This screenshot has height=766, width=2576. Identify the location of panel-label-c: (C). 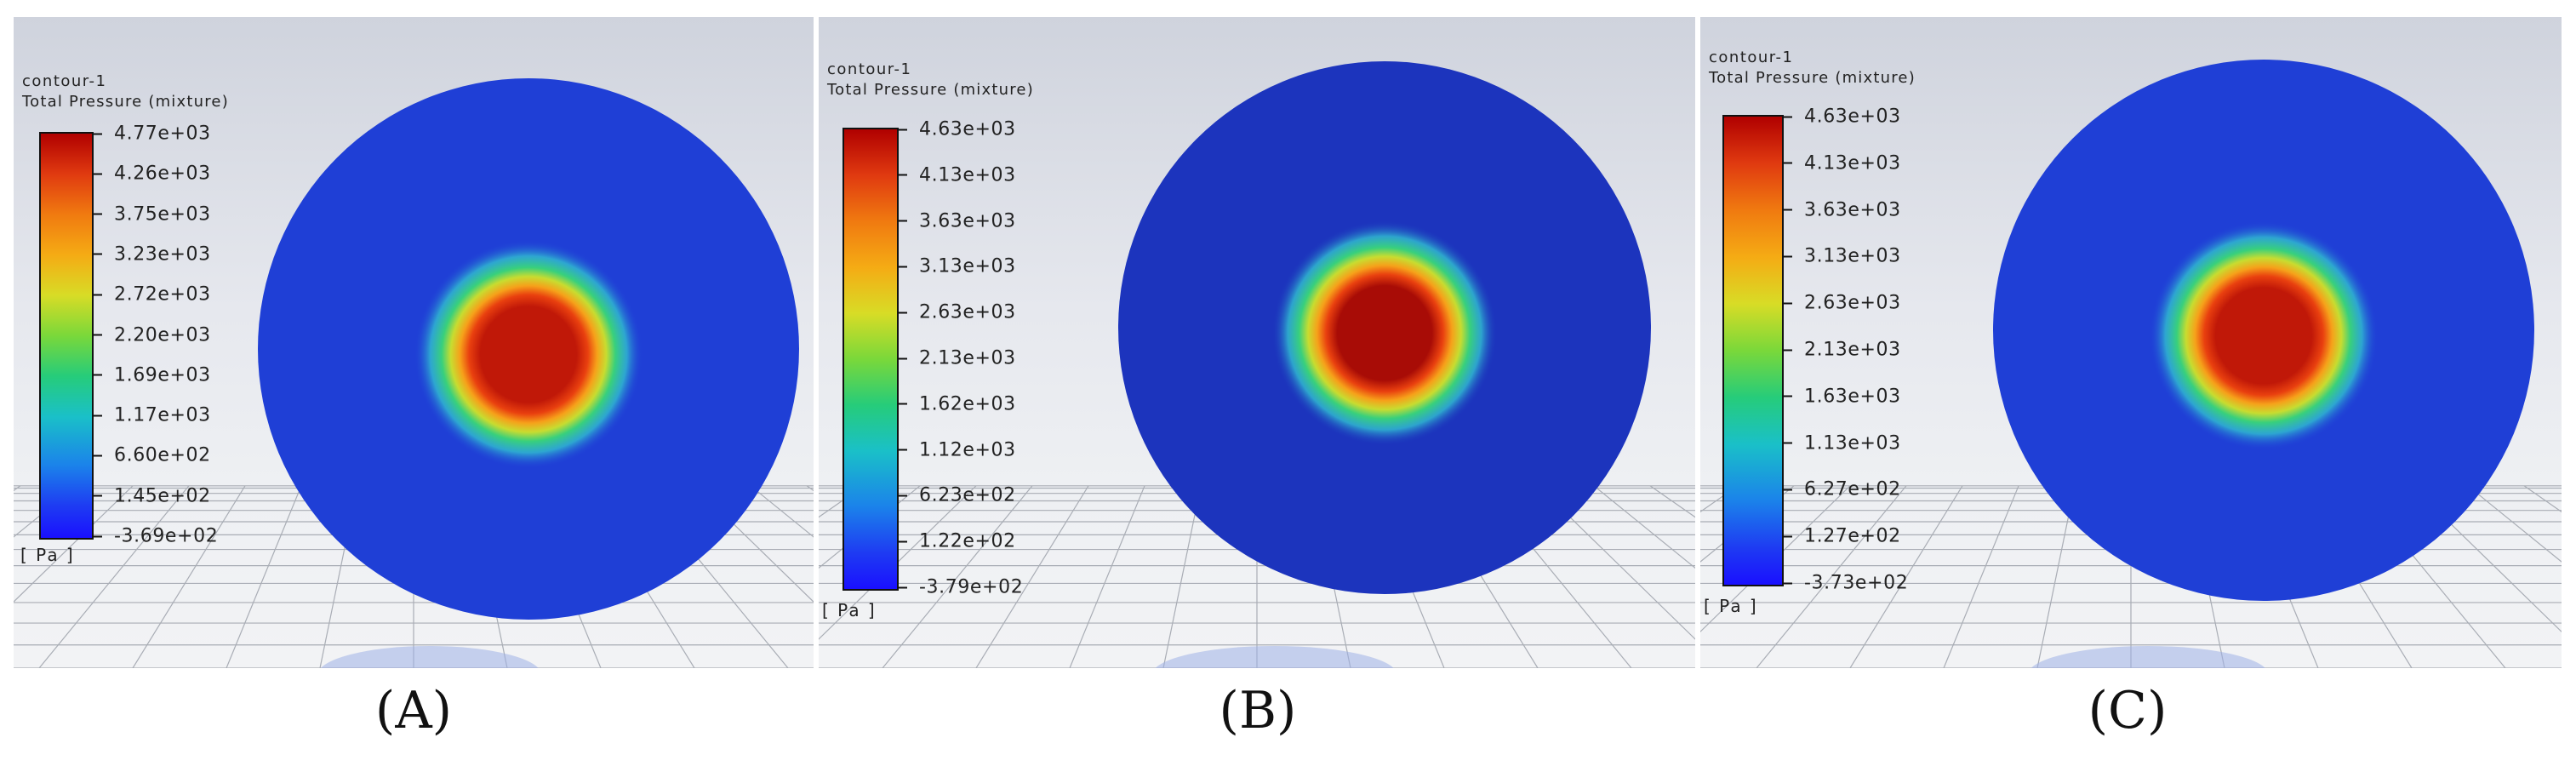
(2128, 711).